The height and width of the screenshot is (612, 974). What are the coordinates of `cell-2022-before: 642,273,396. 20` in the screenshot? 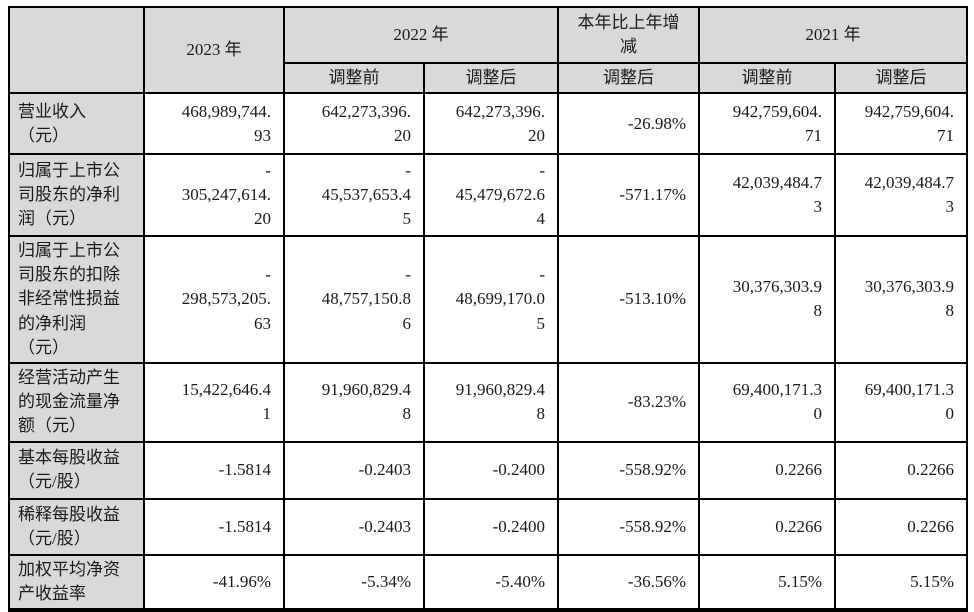 It's located at (354, 124).